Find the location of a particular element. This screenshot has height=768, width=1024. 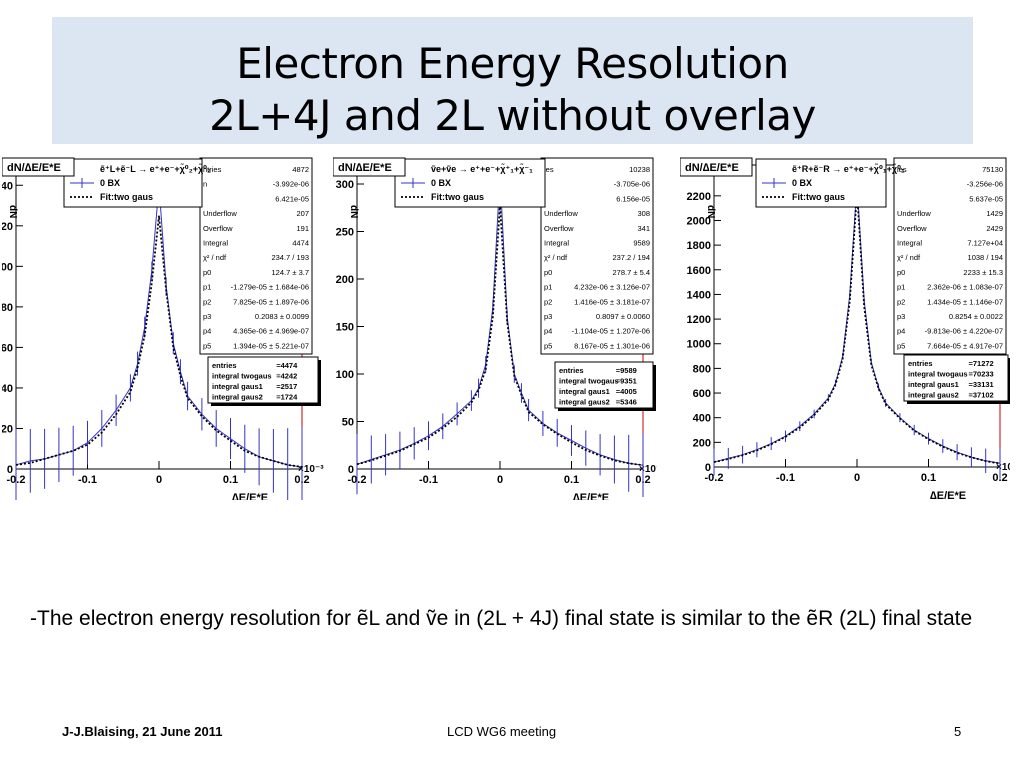

integral-value: =9589 is located at coordinates (626, 370).